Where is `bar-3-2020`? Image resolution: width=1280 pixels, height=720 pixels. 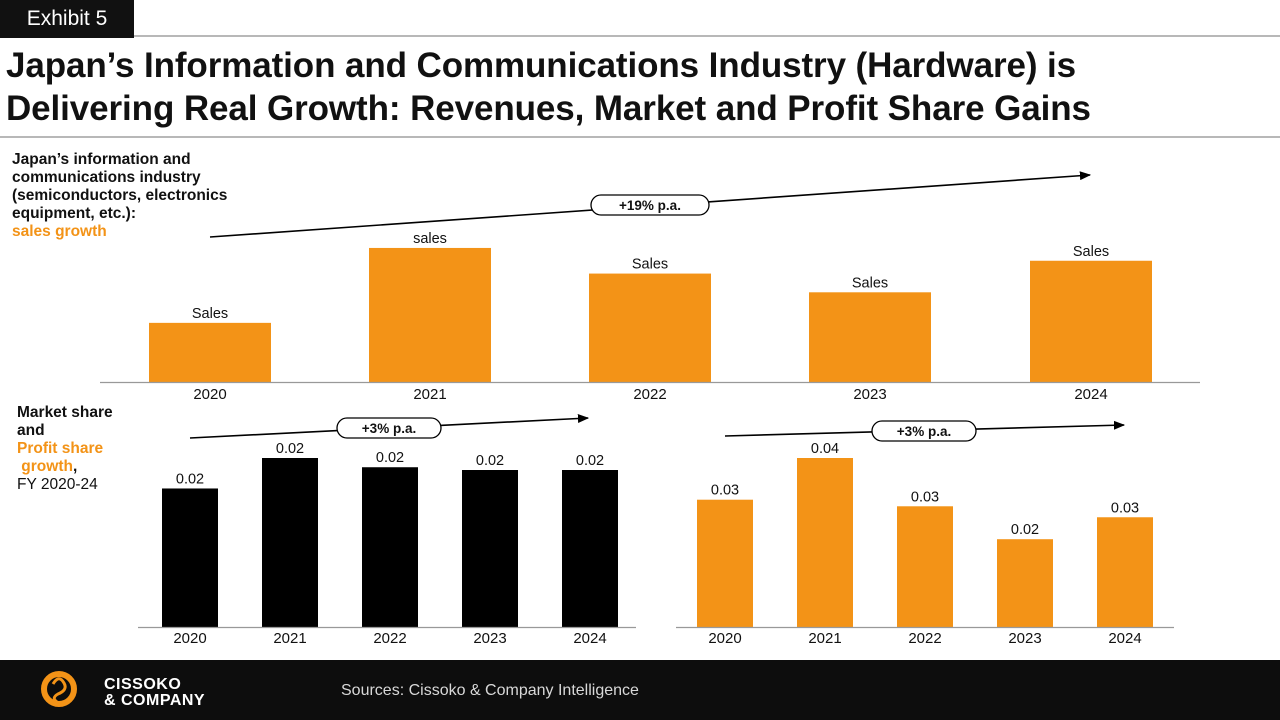 bar-3-2020 is located at coordinates (725, 563).